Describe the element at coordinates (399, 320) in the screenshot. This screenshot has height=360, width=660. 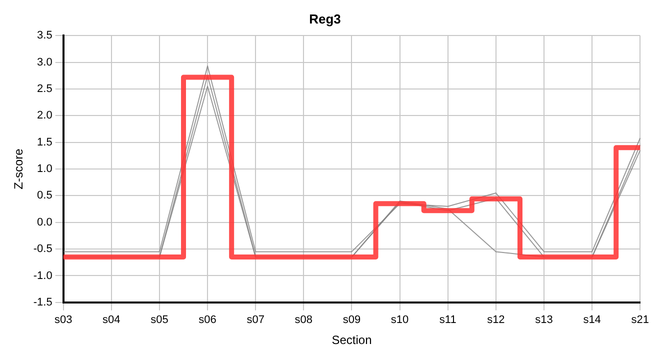
I see `x-tick-label: s10` at that location.